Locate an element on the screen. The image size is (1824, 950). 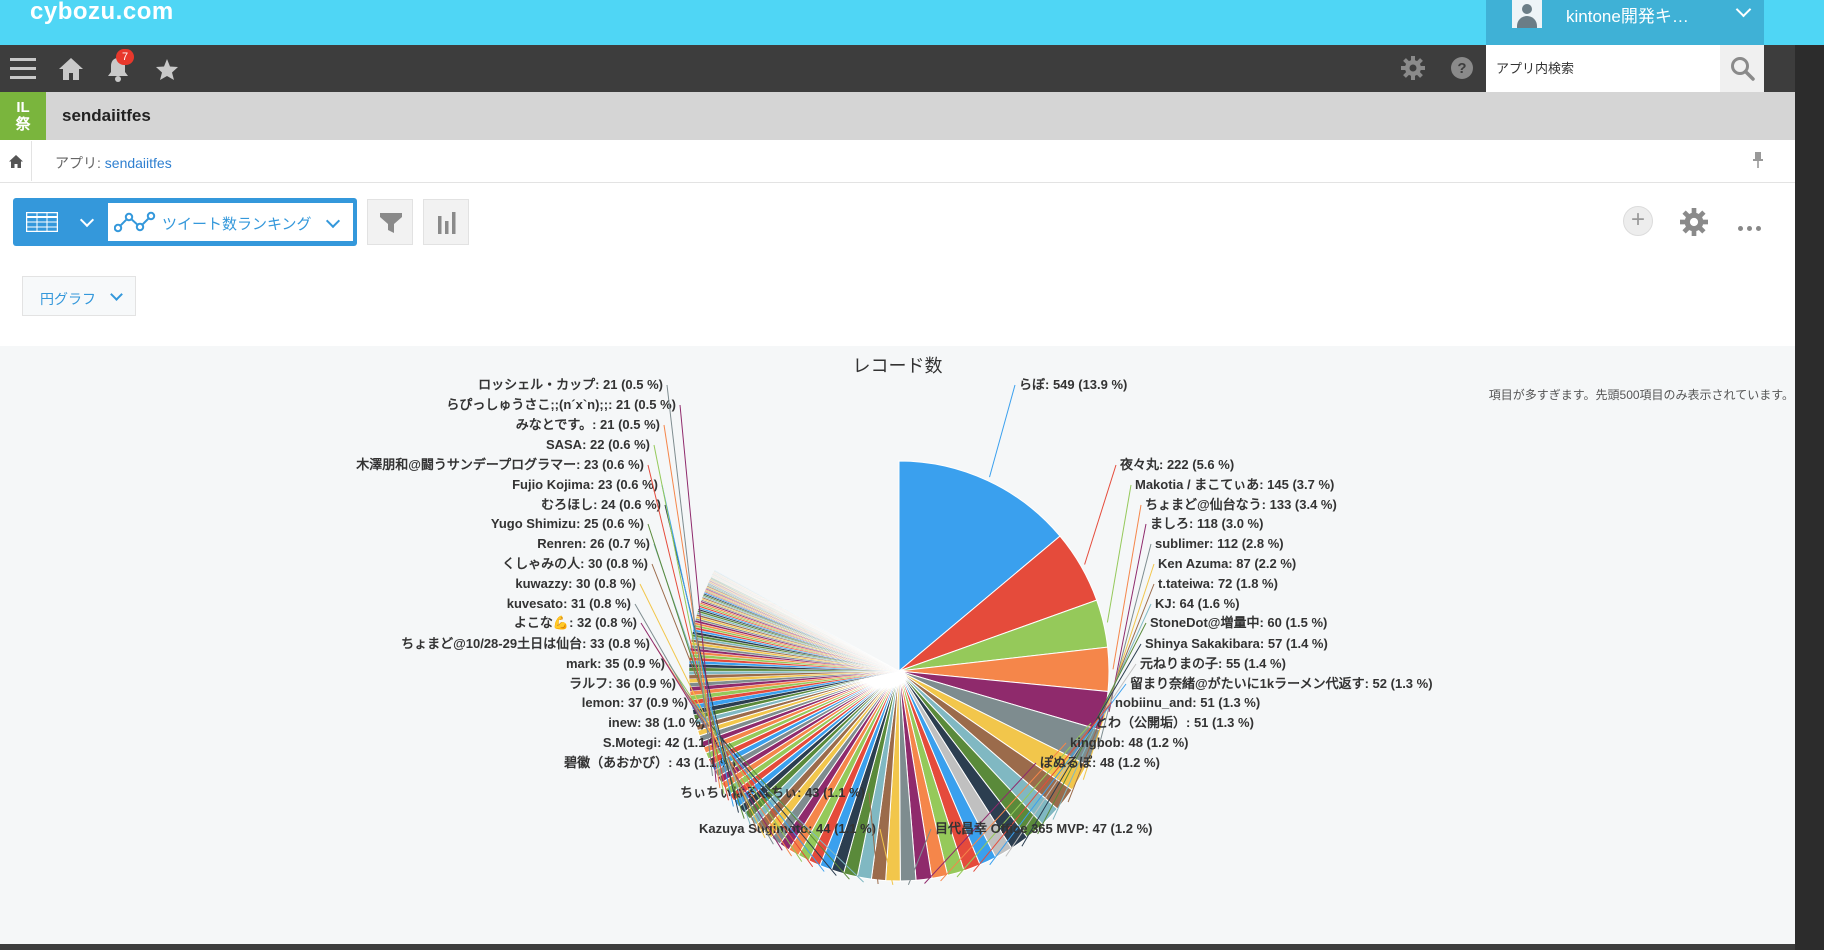
chart-title: レコード数 is located at coordinates (897, 366).